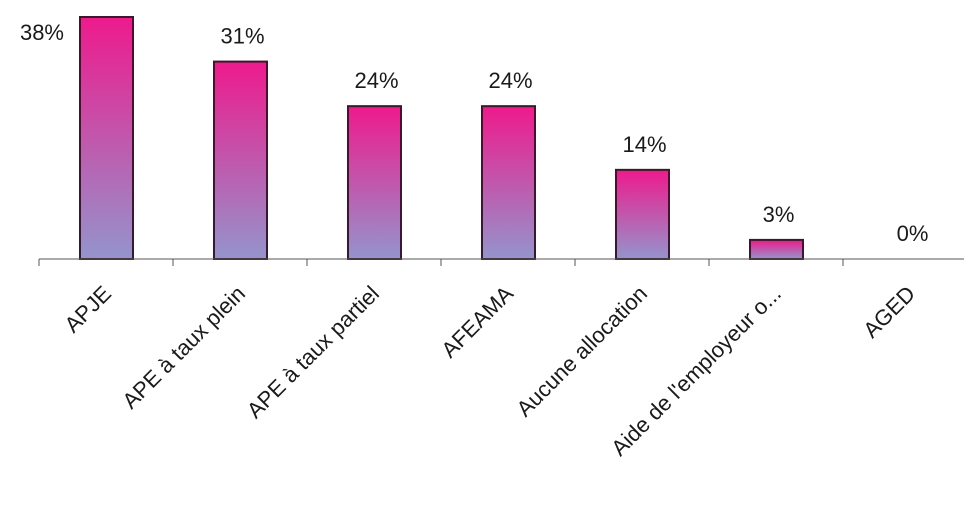 This screenshot has height=514, width=964. I want to click on category-label: AGED, so click(889, 312).